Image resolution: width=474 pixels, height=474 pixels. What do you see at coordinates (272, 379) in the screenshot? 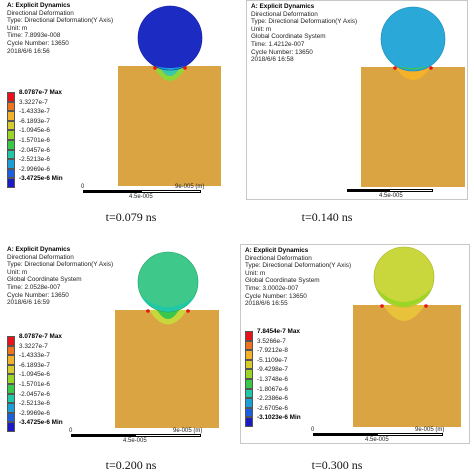
I see `legend-label: -1.3748e-6` at bounding box center [272, 379].